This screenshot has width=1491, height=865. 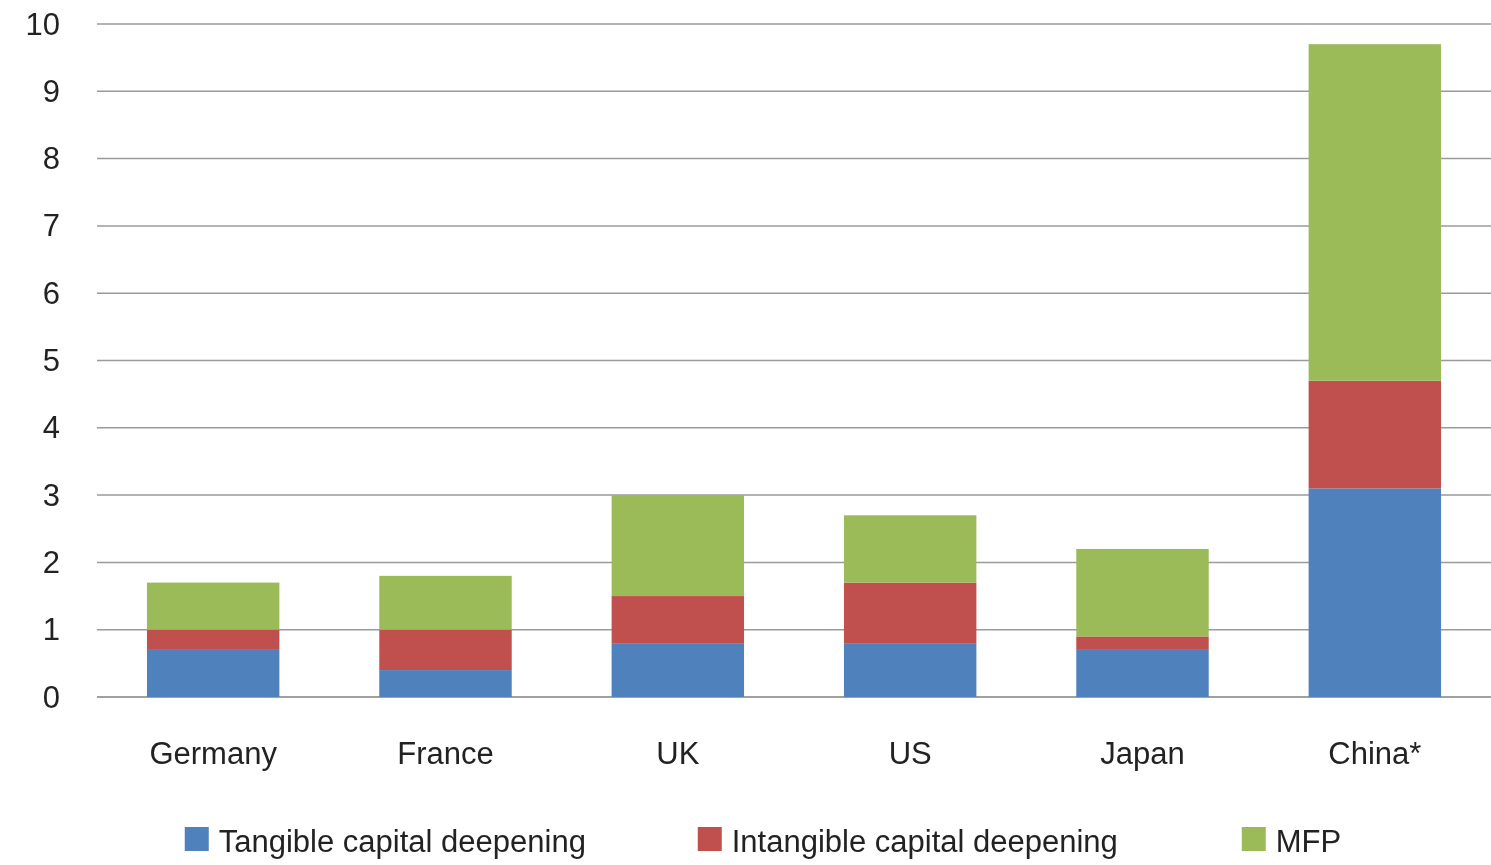 What do you see at coordinates (1142, 753) in the screenshot?
I see `x-tick-label: Japan` at bounding box center [1142, 753].